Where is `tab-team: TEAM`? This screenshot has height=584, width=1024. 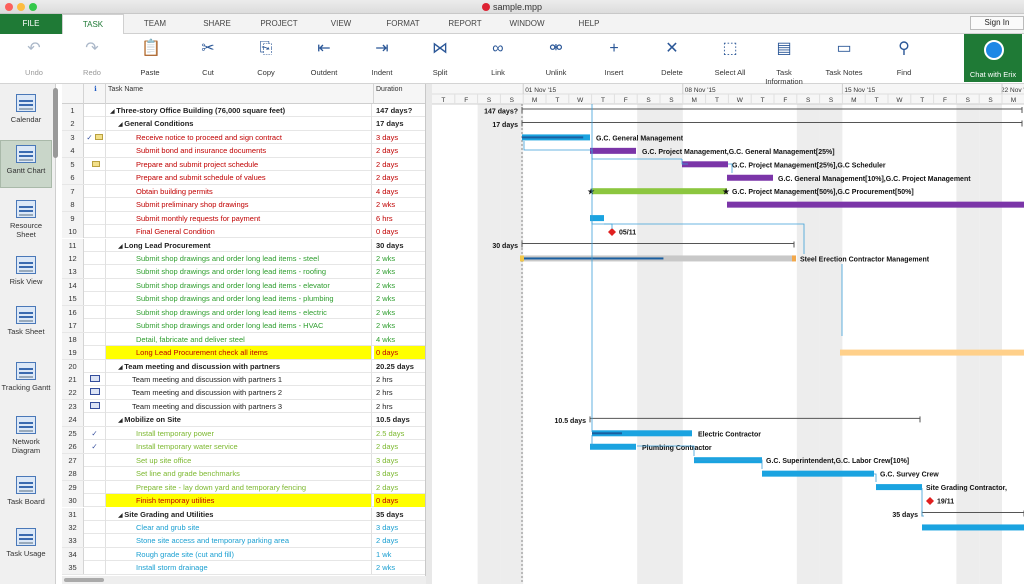 tab-team: TEAM is located at coordinates (155, 23).